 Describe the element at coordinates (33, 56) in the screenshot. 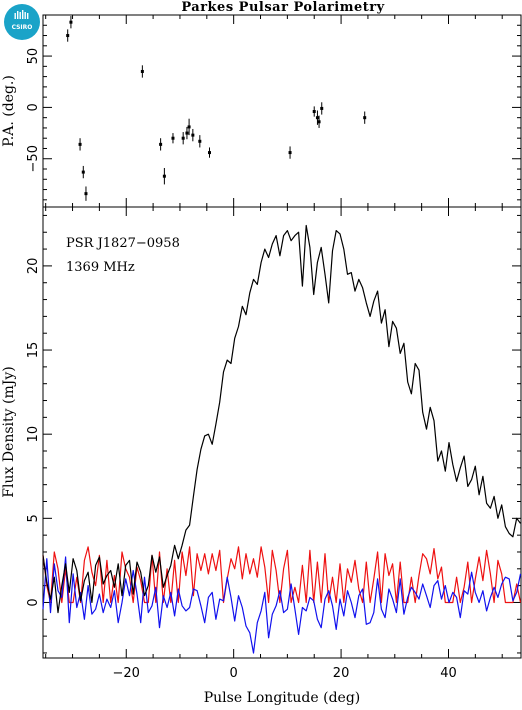

I see `pa-y-tick-label: 50` at that location.